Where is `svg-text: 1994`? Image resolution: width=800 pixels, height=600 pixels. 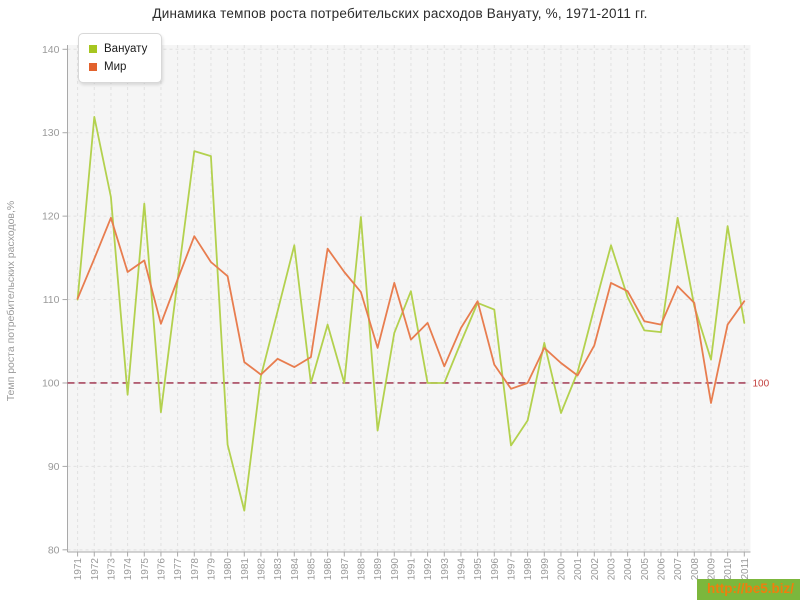 svg-text: 1994 is located at coordinates (461, 569).